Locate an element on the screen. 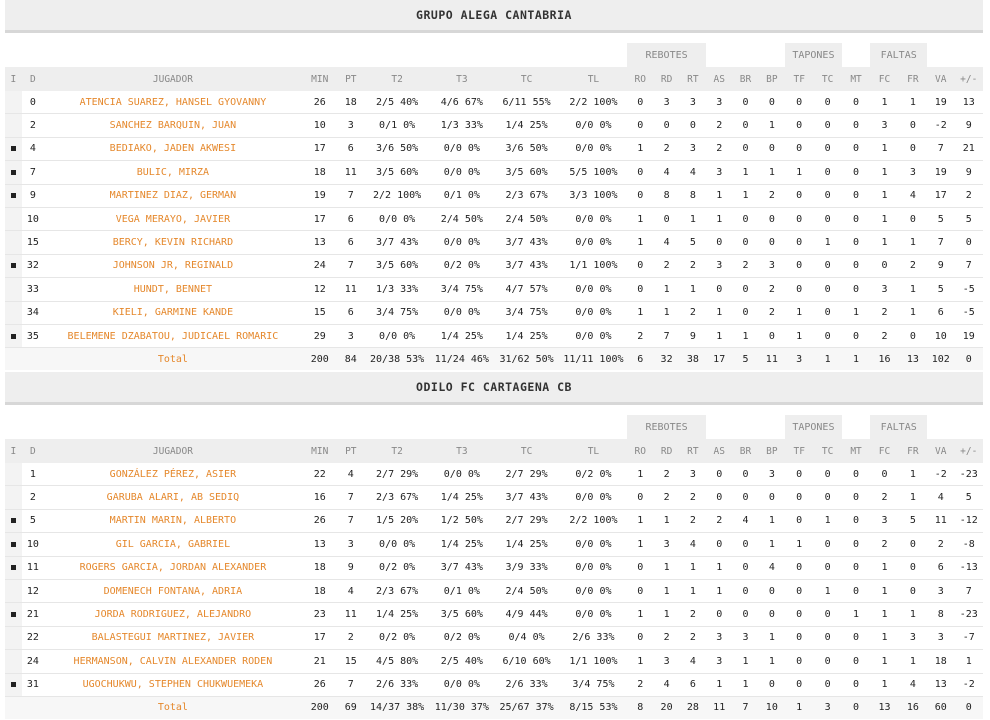 The height and width of the screenshot is (720, 990). player-name-link: DOMENECH FONTANA, ADRIA is located at coordinates (172, 591).